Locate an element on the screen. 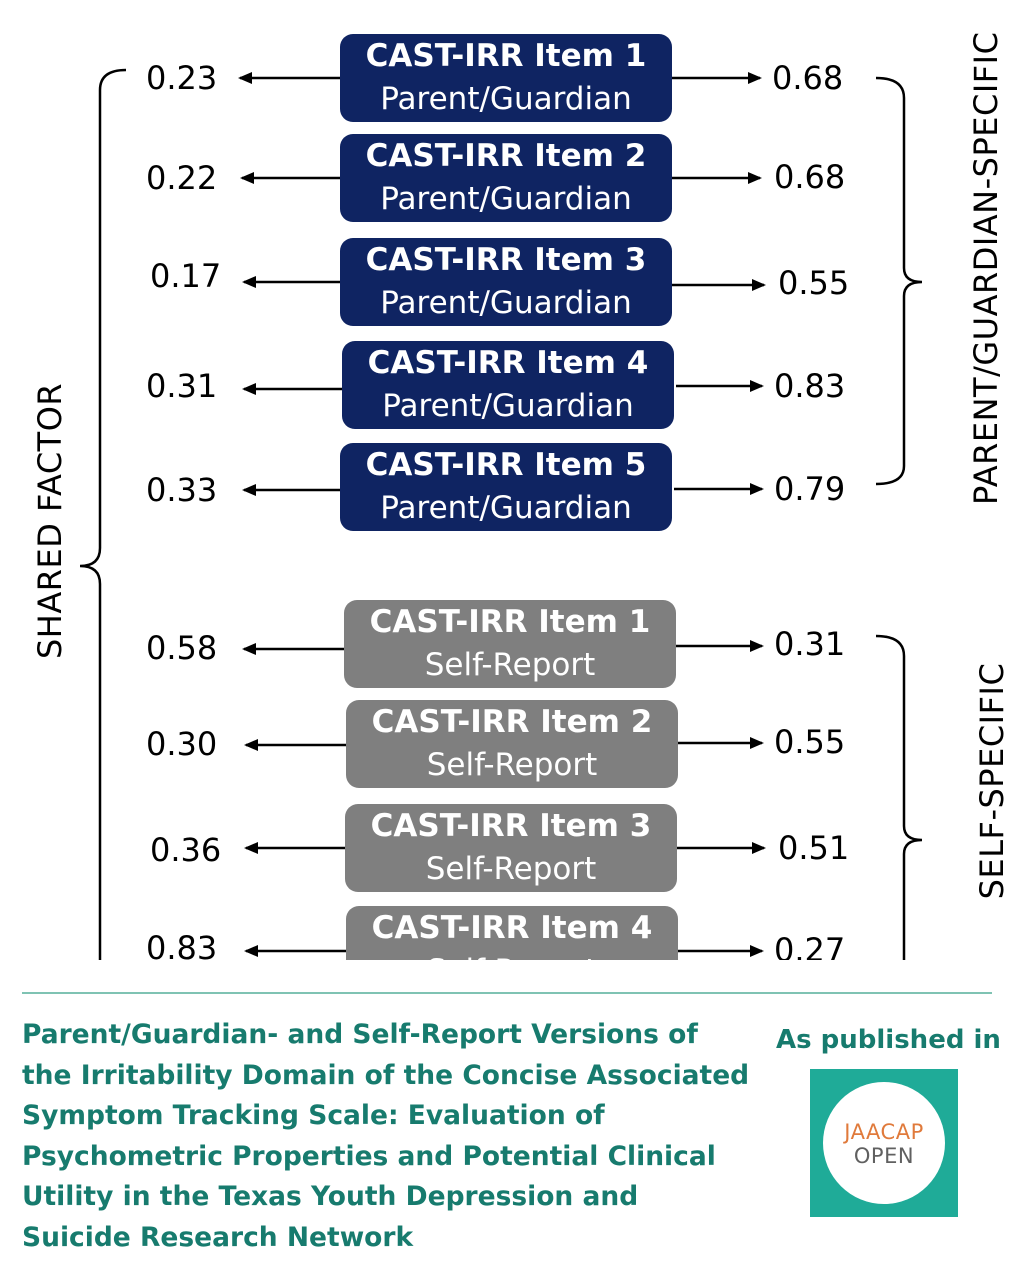 The image size is (1024, 1280). shared-loading: 0.33 is located at coordinates (182, 490).